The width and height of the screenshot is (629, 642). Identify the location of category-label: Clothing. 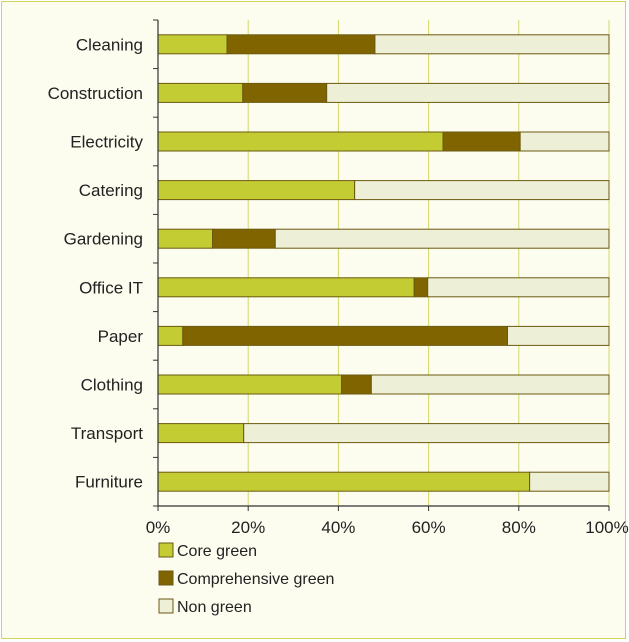
(112, 385).